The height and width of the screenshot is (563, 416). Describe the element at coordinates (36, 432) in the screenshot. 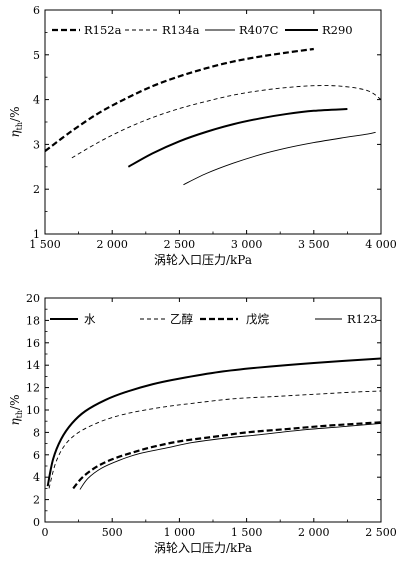

I see `y-tick-label: 8` at that location.